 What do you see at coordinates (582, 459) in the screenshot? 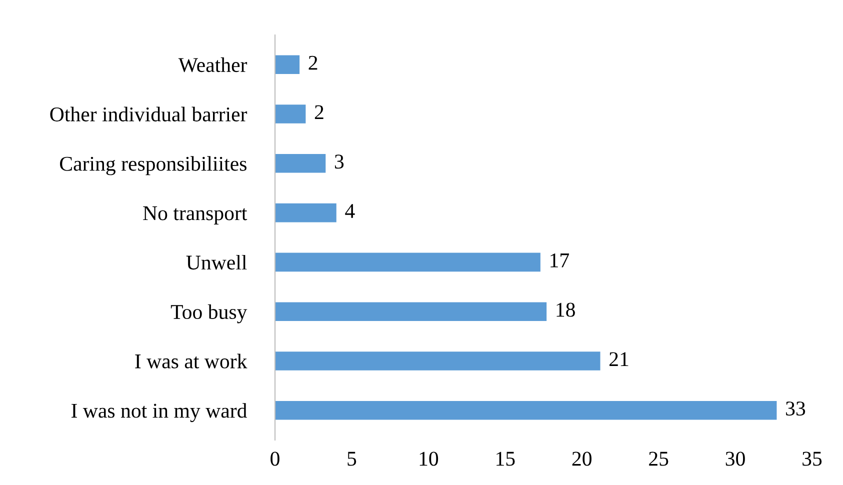
I see `x-tick-label: 20` at bounding box center [582, 459].